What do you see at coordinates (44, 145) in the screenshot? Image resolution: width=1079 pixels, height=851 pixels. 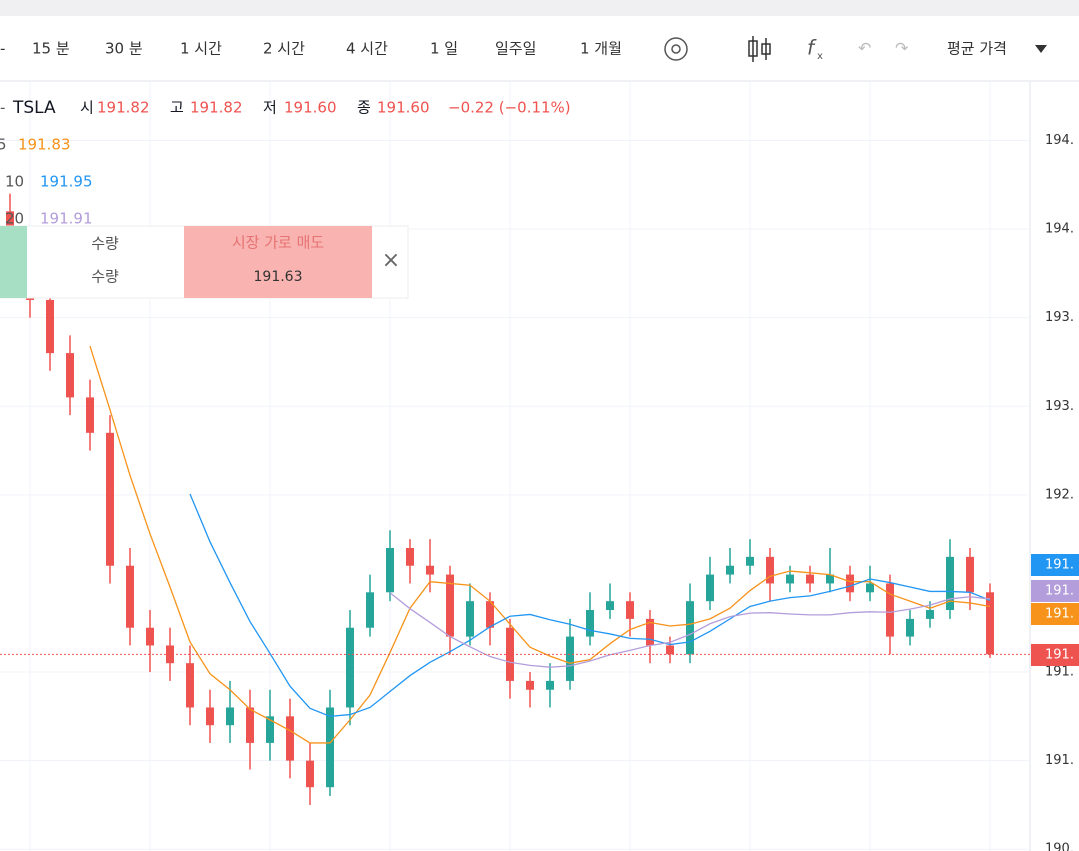 I see `ma-value: 191.83` at bounding box center [44, 145].